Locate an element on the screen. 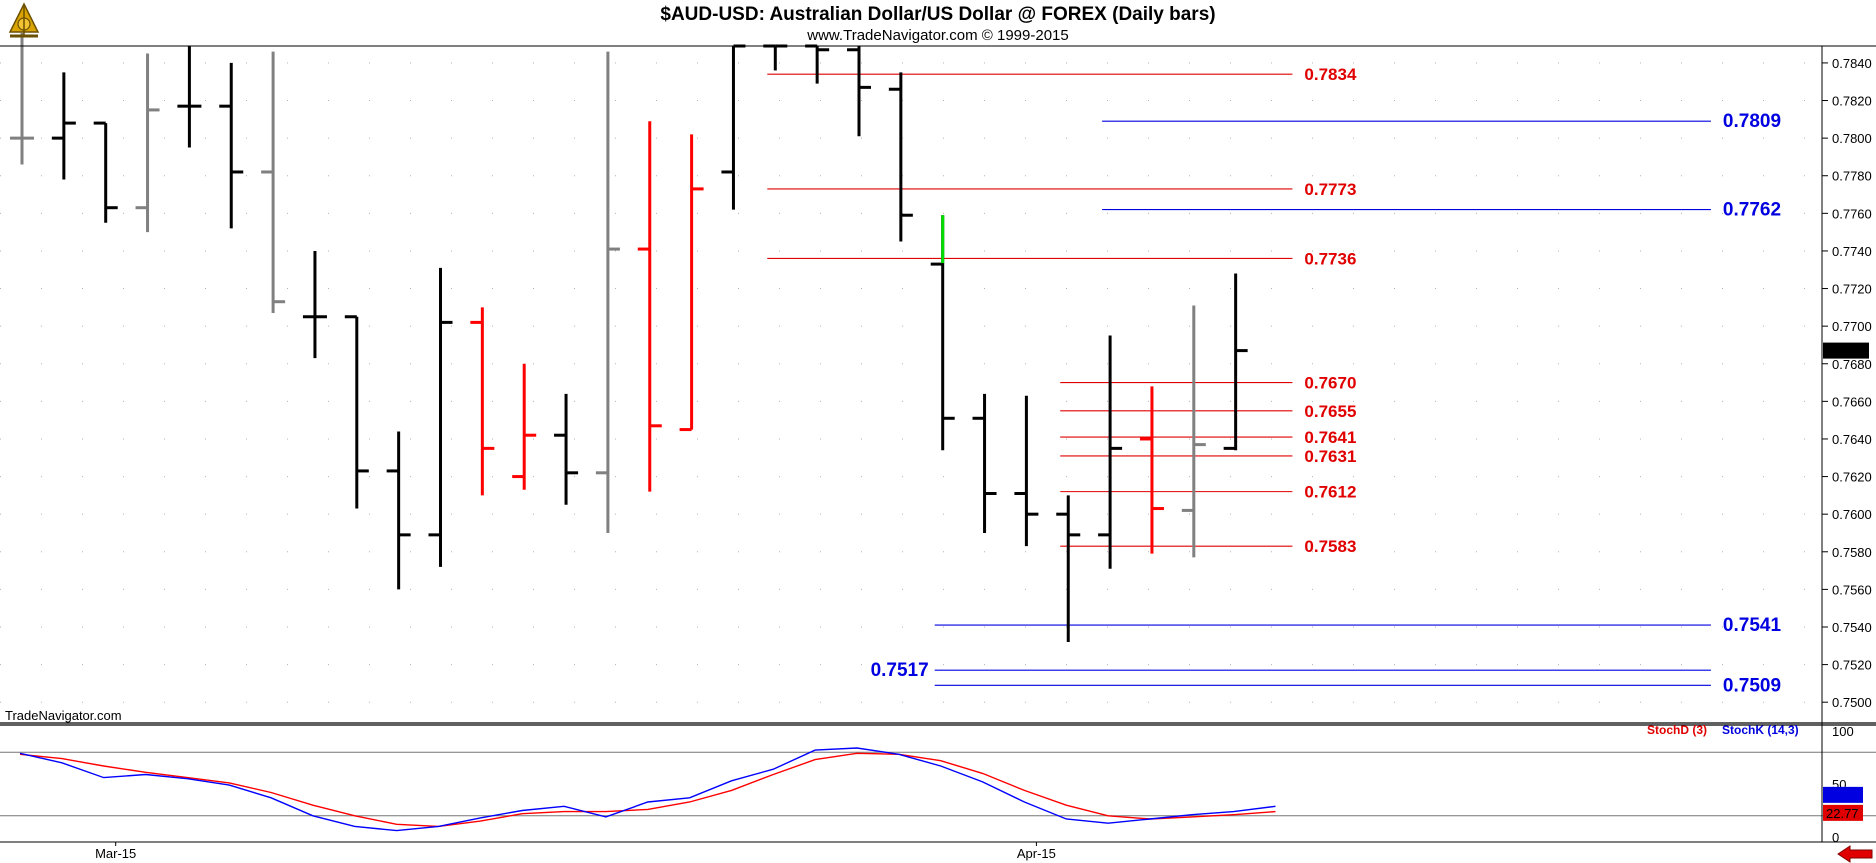 Image resolution: width=1876 pixels, height=863 pixels. level-label: 0.7655 is located at coordinates (1330, 411).